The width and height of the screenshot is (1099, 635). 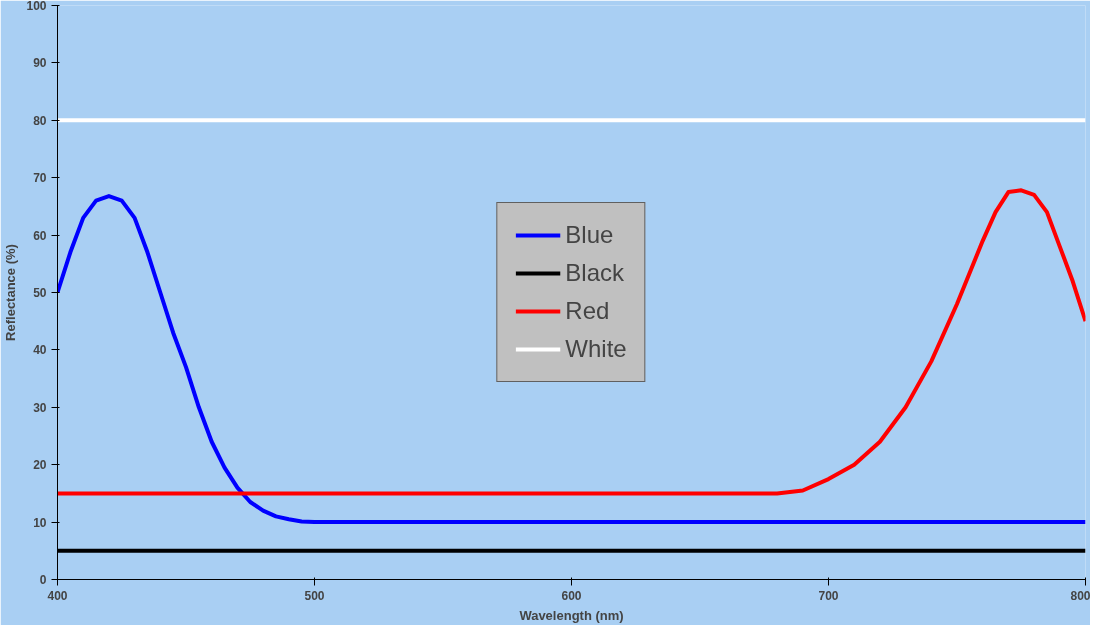 I want to click on legend-label: Blue, so click(x=589, y=235).